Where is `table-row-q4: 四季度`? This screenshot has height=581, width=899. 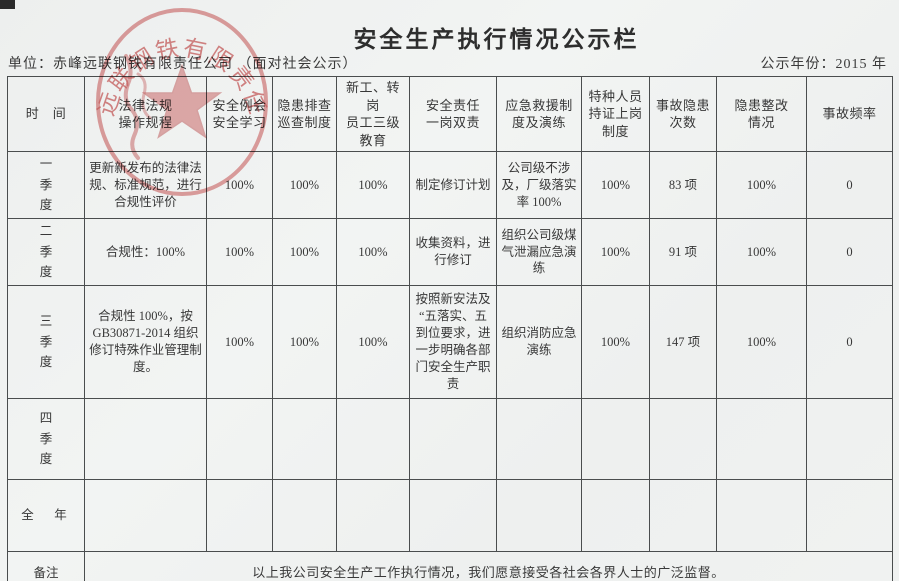
table-row-q4: 四季度 is located at coordinates (450, 438).